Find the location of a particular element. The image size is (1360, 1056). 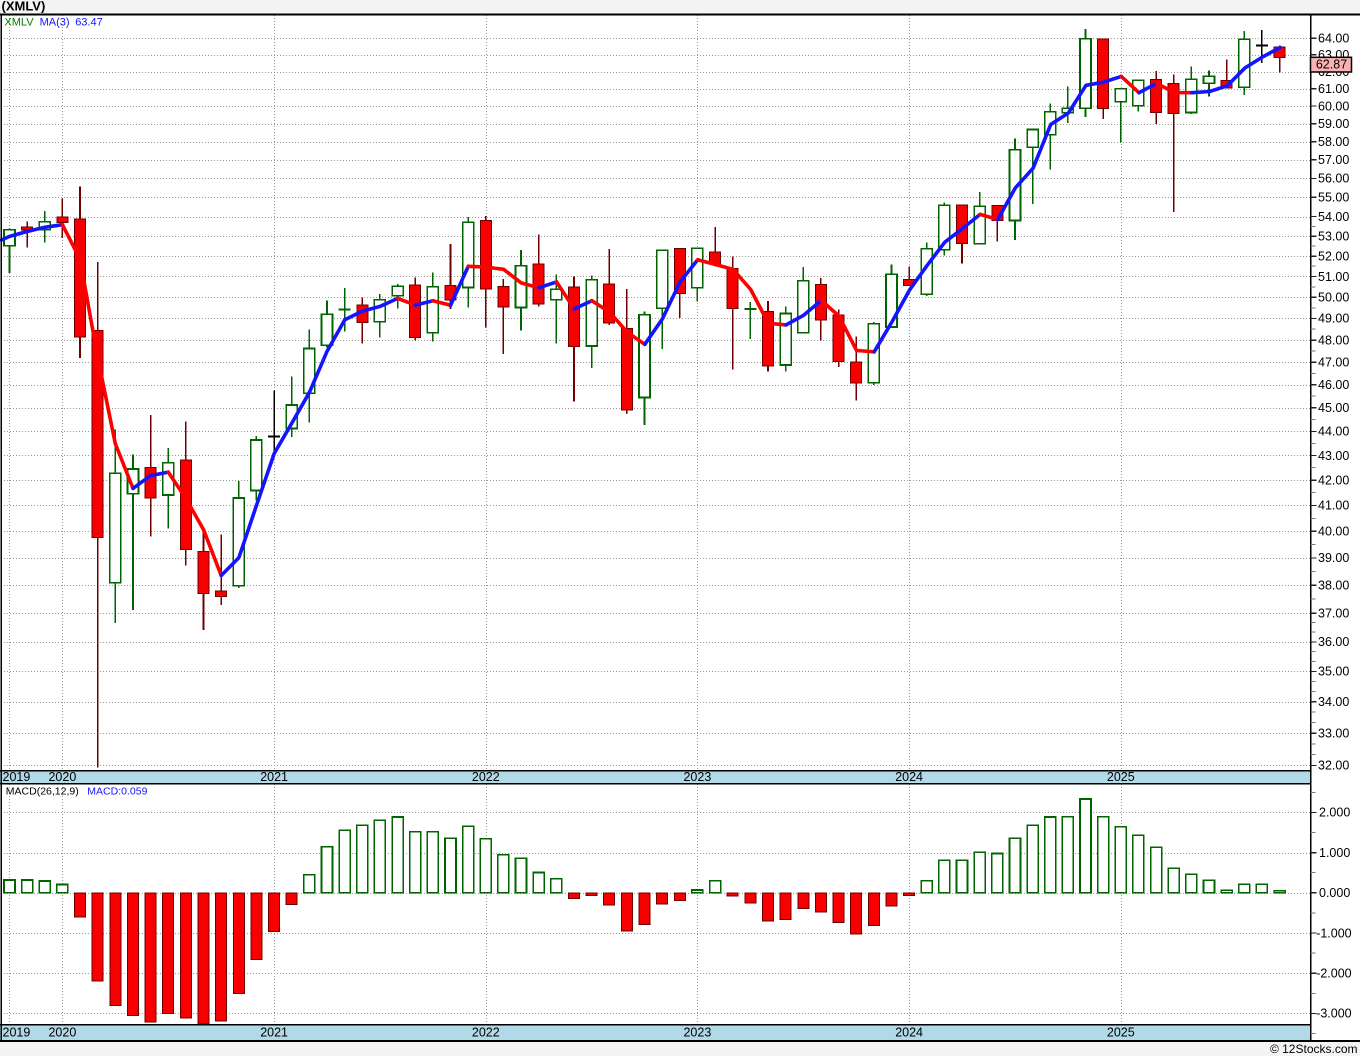

svg-text: 35.00 is located at coordinates (1333, 672).